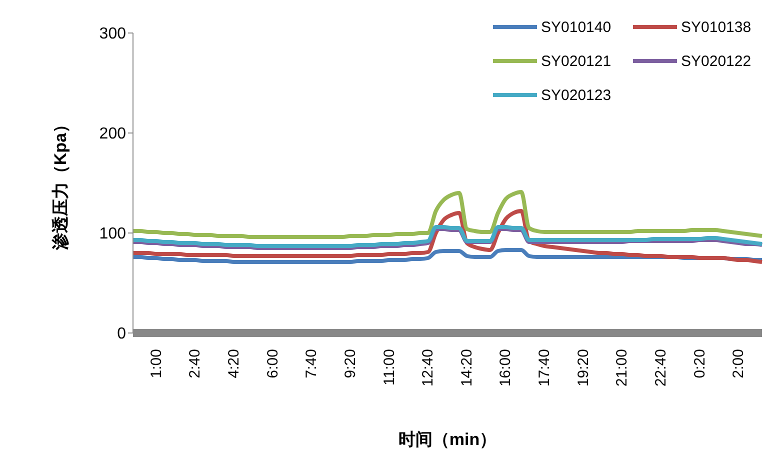  Describe the element at coordinates (350, 363) in the screenshot. I see `x-tick-label: 9:20` at that location.